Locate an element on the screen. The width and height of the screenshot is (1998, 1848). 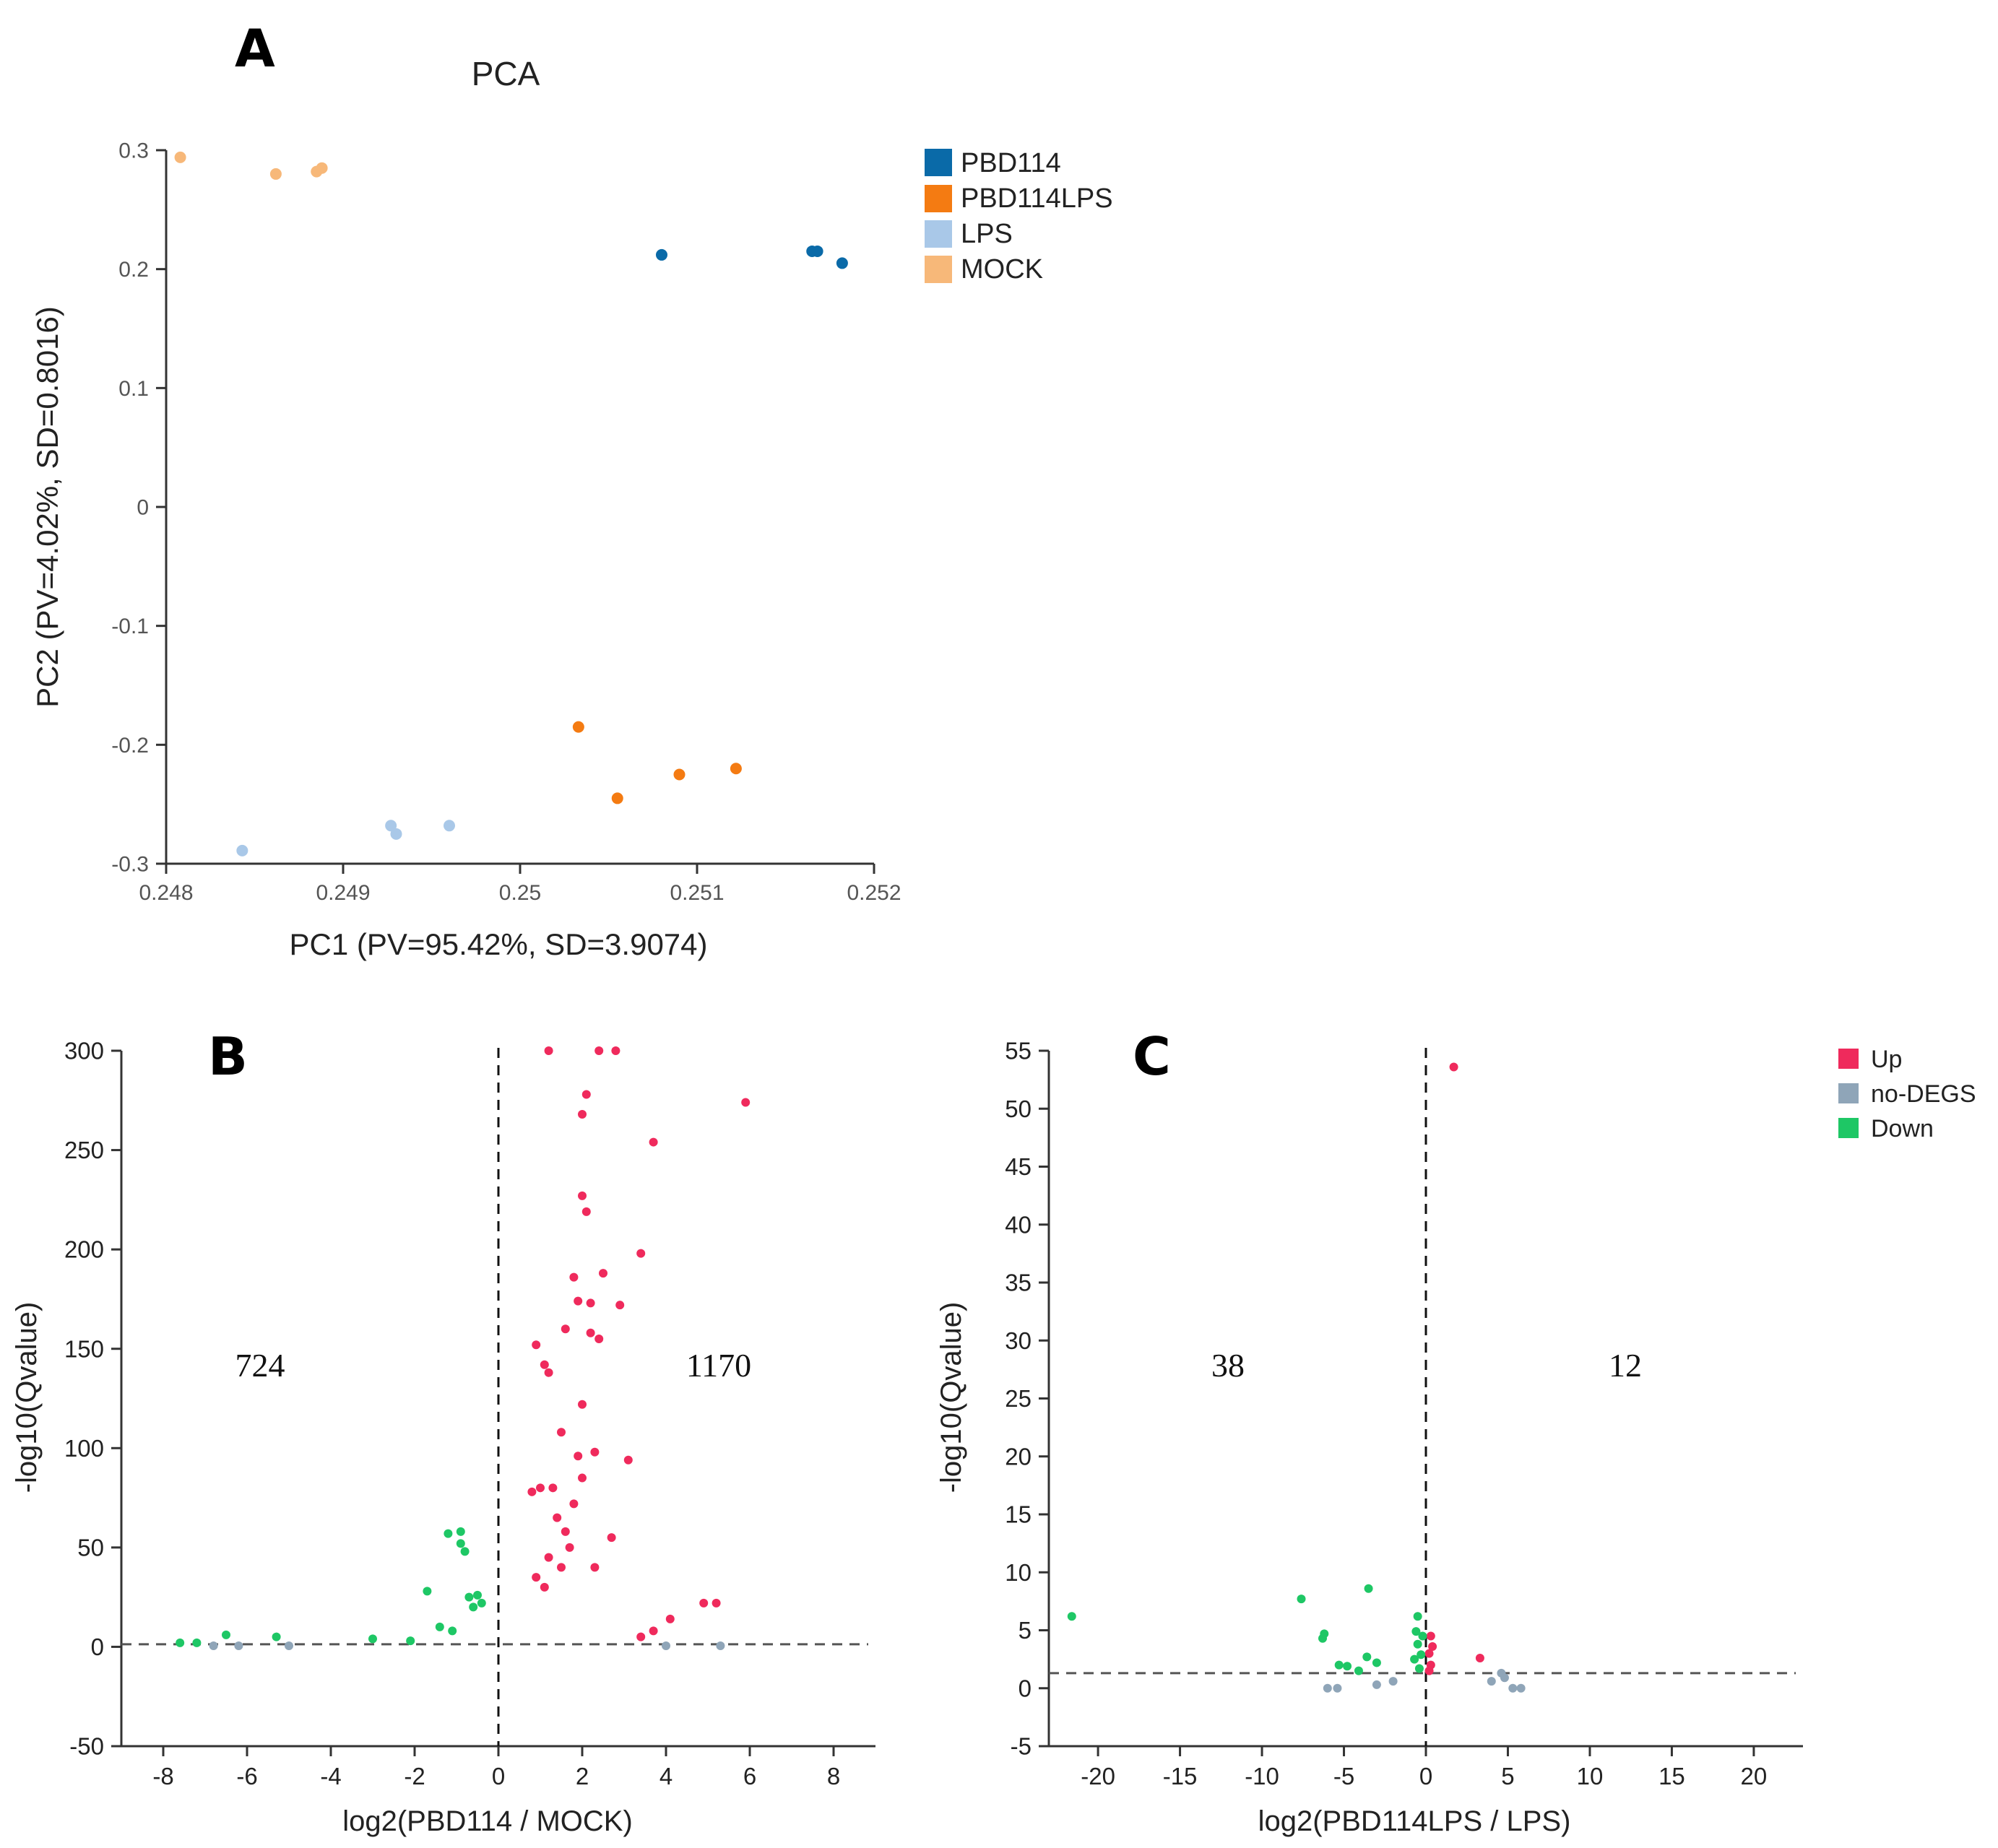
volcano-c-y-tick-label: 20 is located at coordinates (1019, 1457).